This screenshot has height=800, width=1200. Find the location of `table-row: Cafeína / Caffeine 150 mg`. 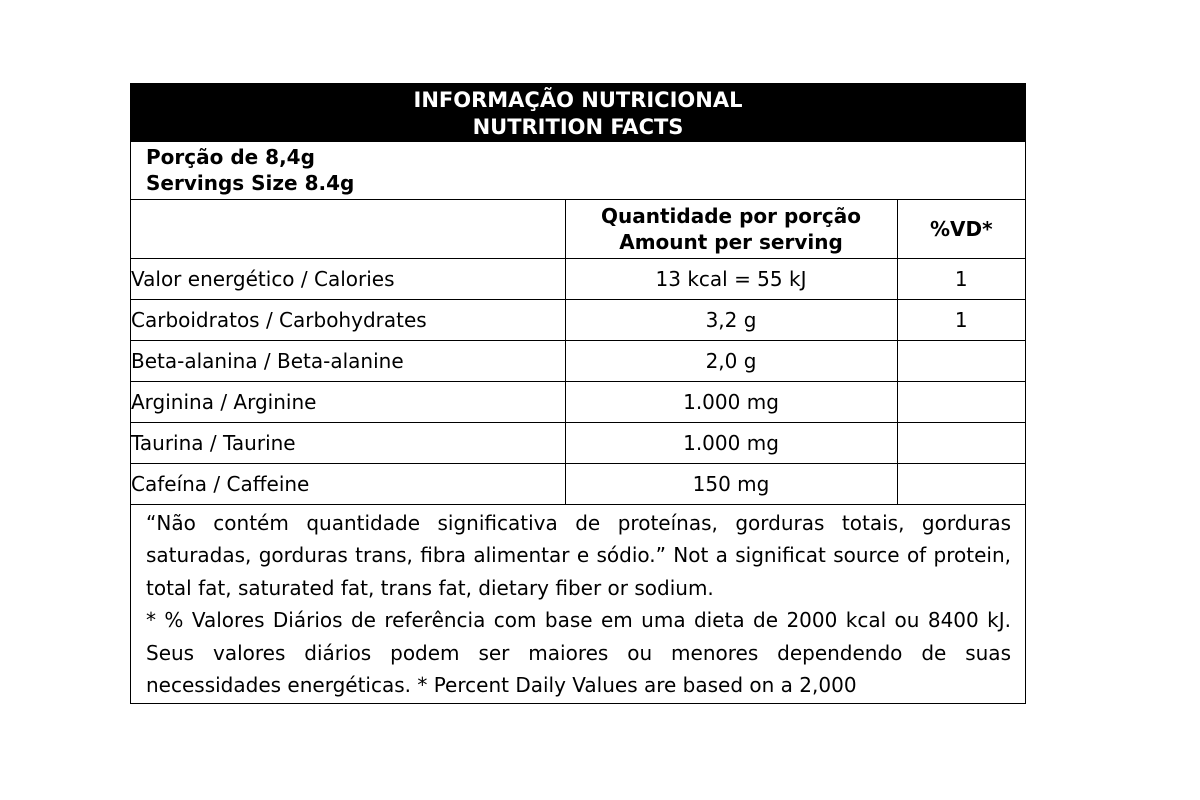

table-row: Cafeína / Caffeine 150 mg is located at coordinates (578, 483).